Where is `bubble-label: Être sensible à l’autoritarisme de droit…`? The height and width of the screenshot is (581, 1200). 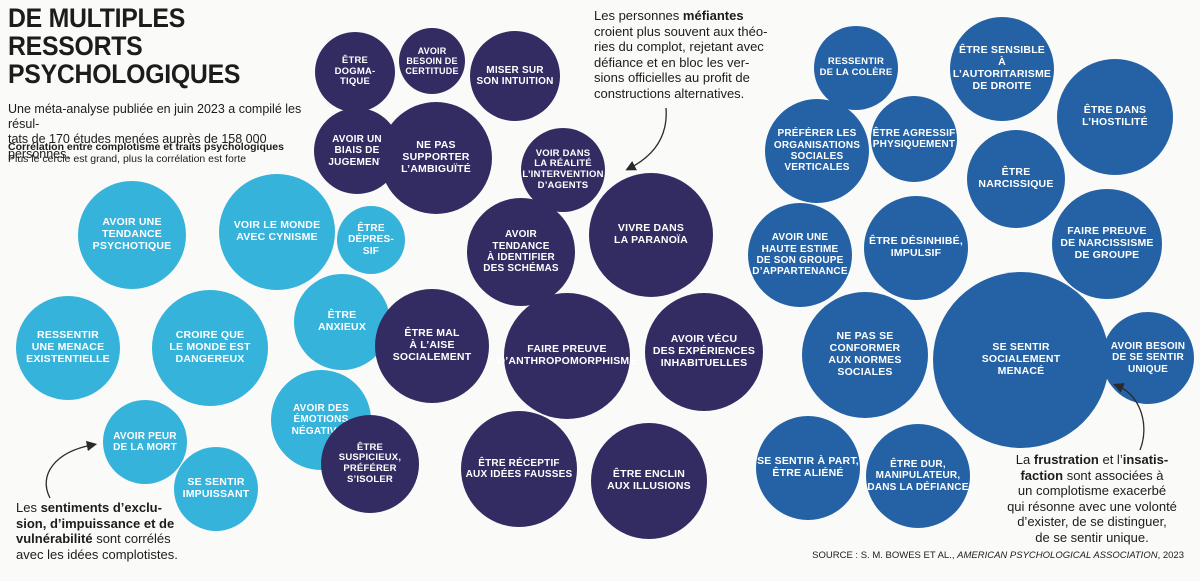
bubble-label: Être sensible à l’autoritarisme de droit… is located at coordinates (1002, 68).